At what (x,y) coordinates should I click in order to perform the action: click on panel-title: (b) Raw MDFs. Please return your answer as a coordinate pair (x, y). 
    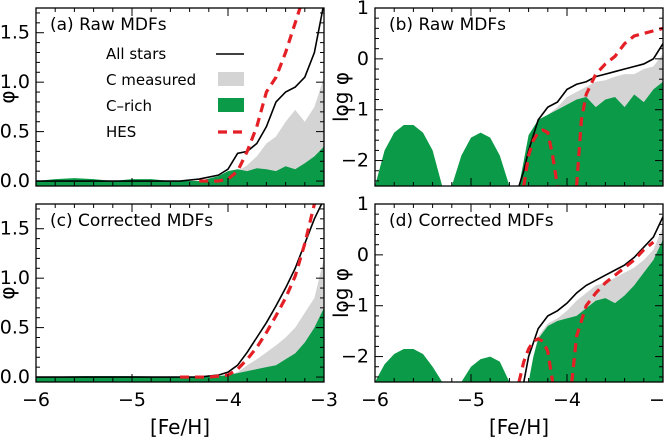
    Looking at the image, I should click on (447, 25).